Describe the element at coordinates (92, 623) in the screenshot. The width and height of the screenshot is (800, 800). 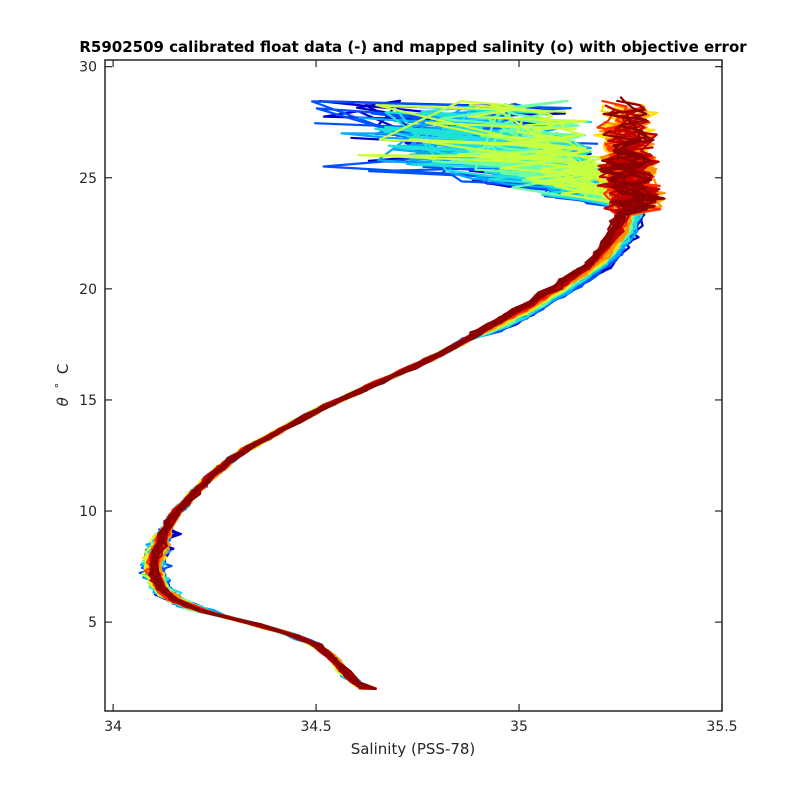
I see `y-tick-label: 5` at that location.